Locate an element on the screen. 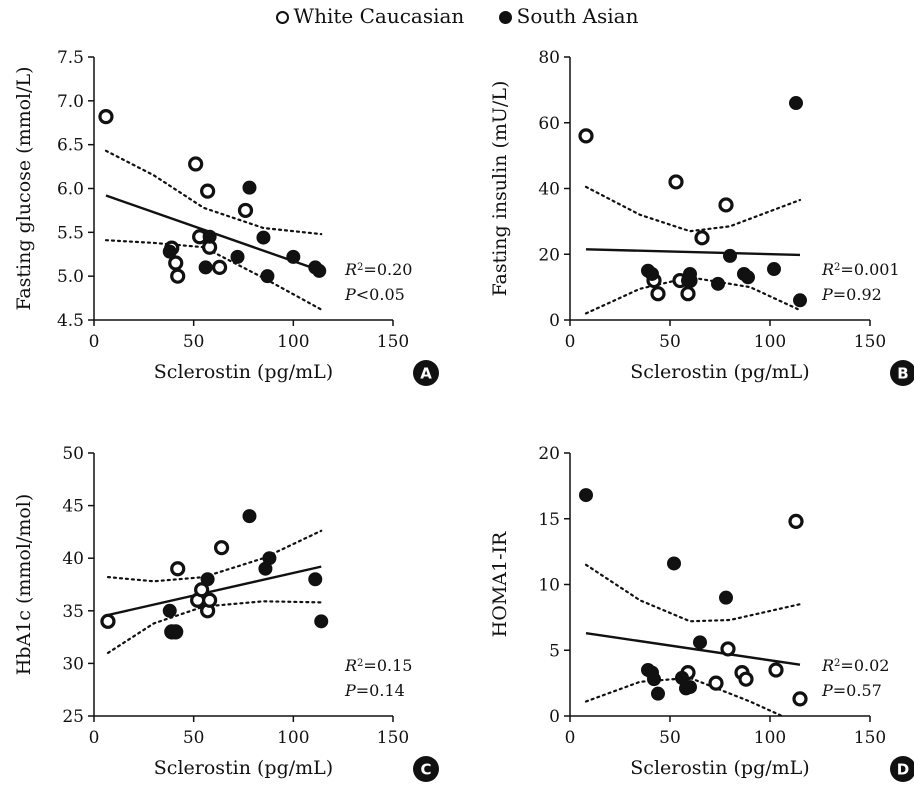  y-tick-label: 4.5 is located at coordinates (70, 321).